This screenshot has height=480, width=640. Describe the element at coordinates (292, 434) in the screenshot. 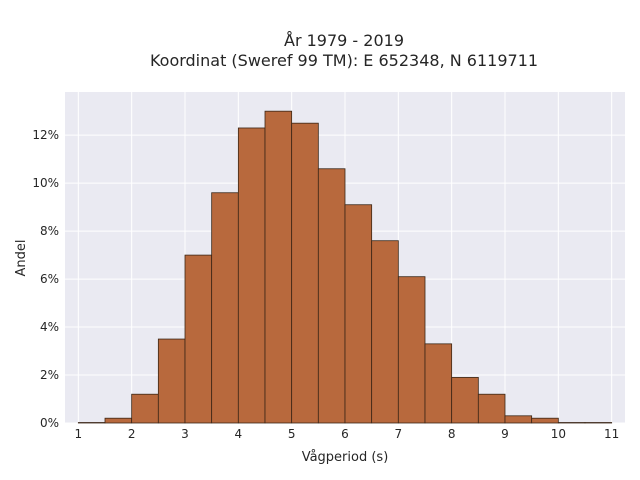

I see `x-tick-label: 5` at that location.